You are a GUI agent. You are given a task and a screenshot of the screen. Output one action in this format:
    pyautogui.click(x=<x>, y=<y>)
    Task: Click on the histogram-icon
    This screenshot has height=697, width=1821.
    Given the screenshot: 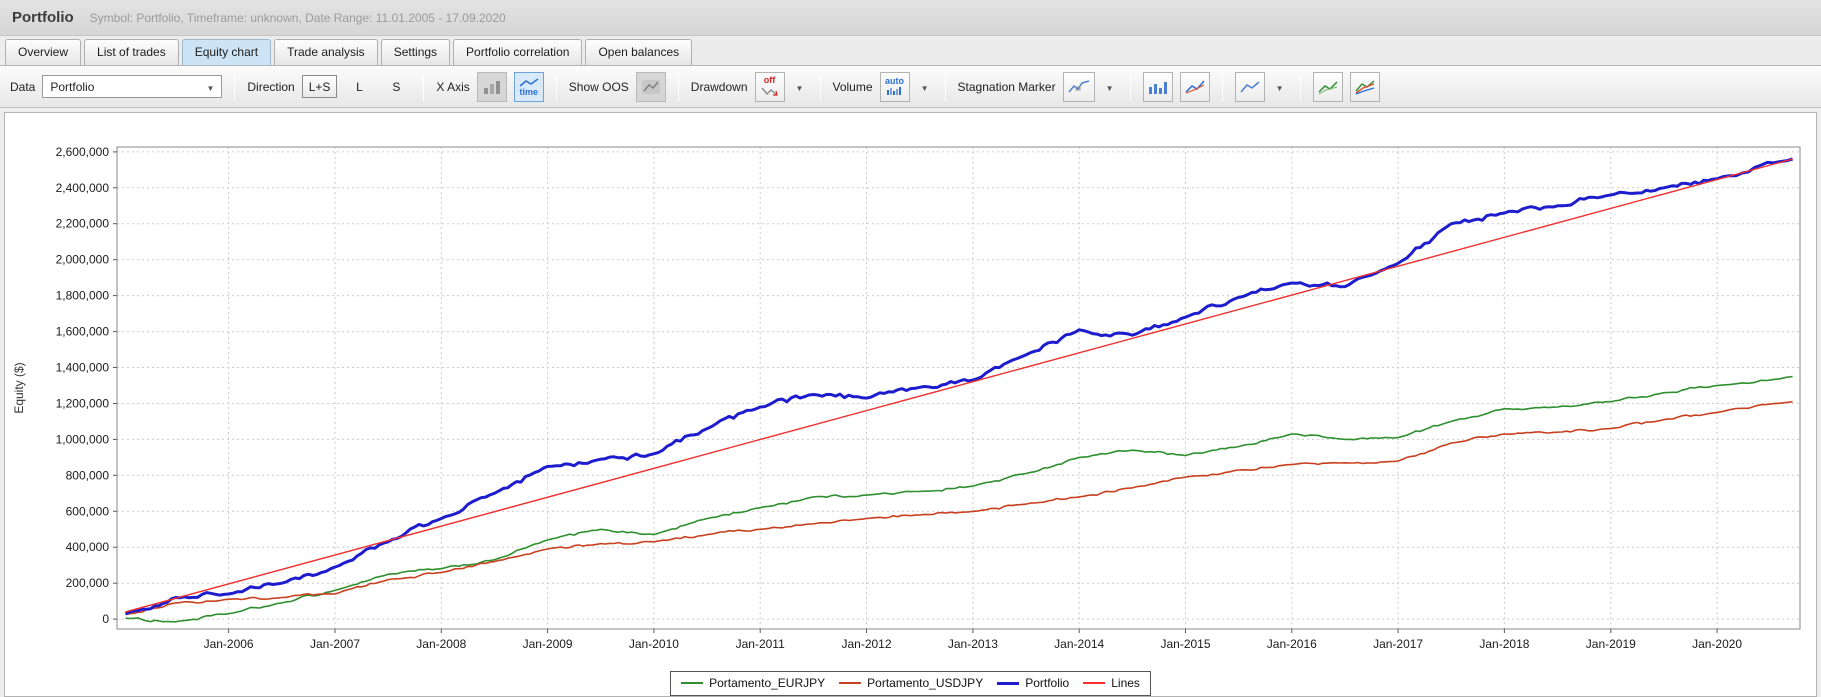 What is the action you would take?
    pyautogui.click(x=1157, y=87)
    